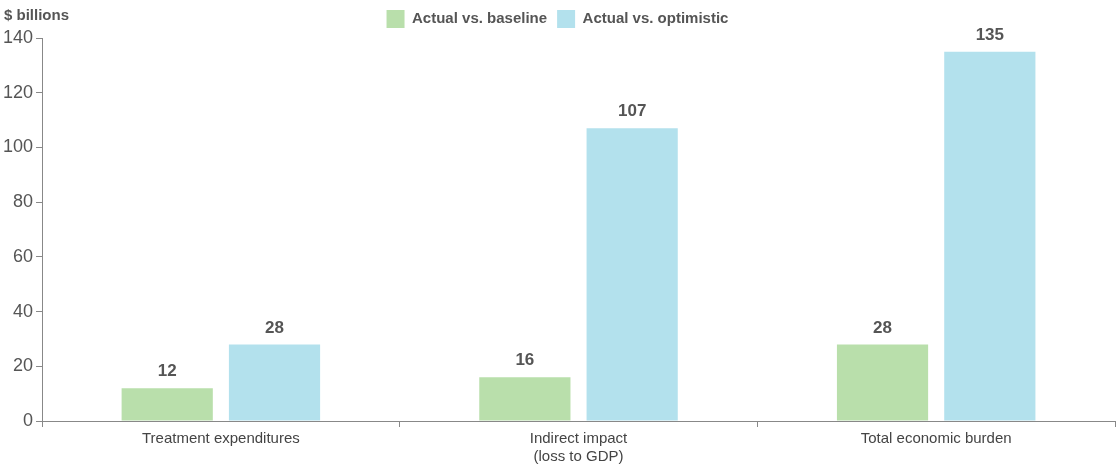 This screenshot has width=1117, height=473. Describe the element at coordinates (28, 419) in the screenshot. I see `y-tick-label: 0` at that location.